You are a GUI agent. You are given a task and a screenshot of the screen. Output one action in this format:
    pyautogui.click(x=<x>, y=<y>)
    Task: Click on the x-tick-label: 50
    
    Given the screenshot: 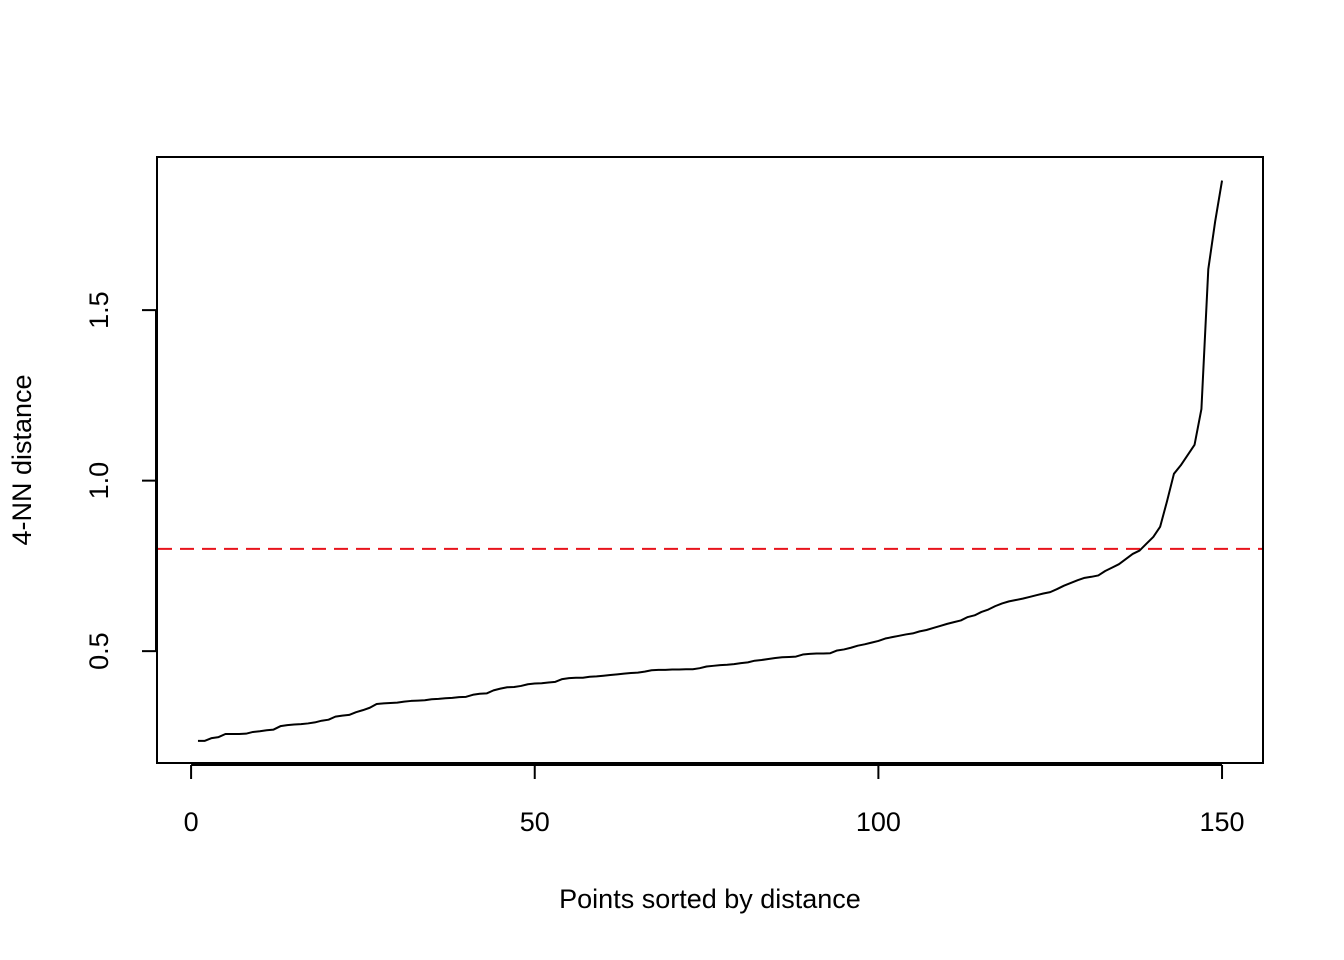 What is the action you would take?
    pyautogui.click(x=535, y=822)
    